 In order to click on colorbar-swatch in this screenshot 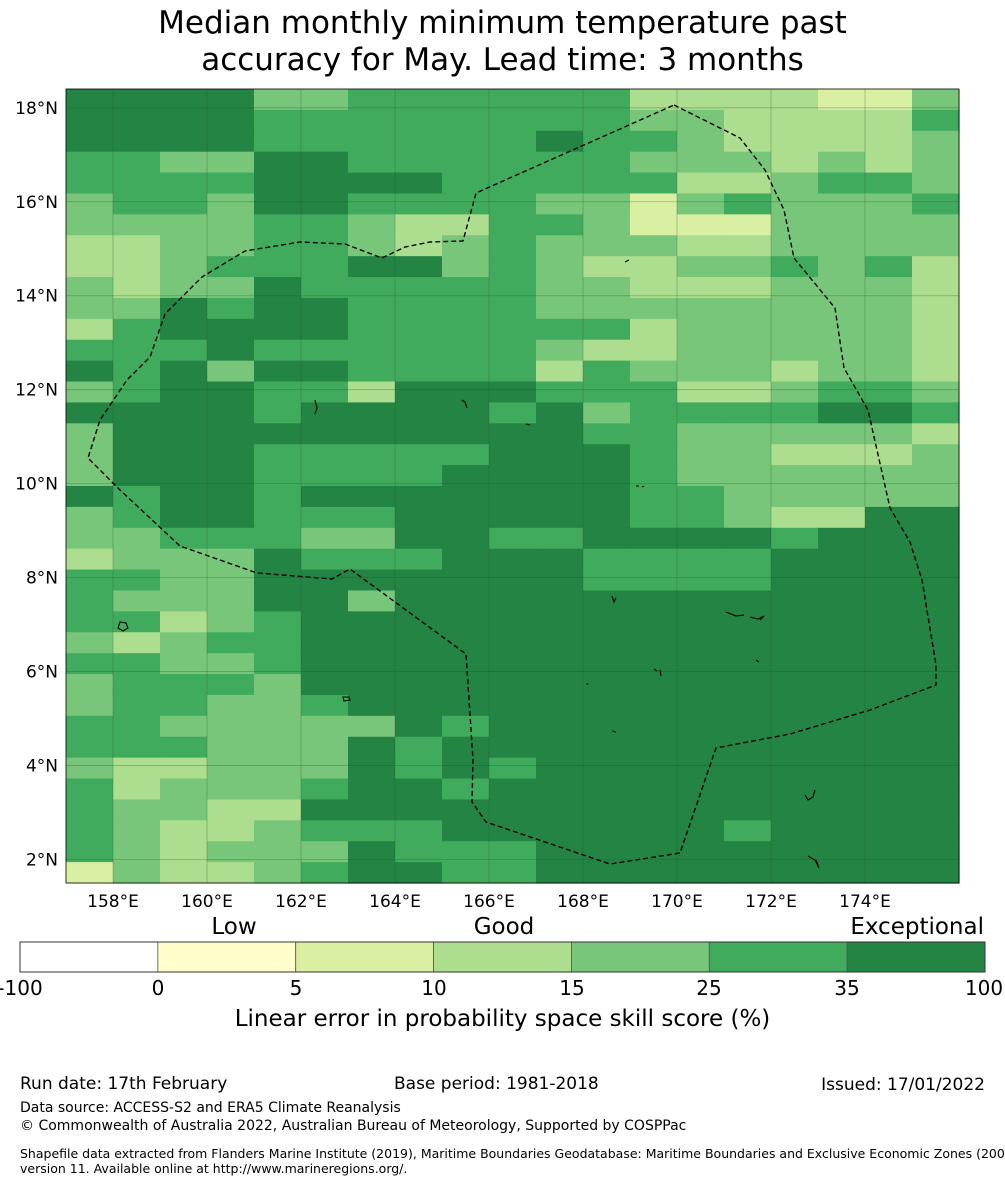, I will do `click(640, 957)`.